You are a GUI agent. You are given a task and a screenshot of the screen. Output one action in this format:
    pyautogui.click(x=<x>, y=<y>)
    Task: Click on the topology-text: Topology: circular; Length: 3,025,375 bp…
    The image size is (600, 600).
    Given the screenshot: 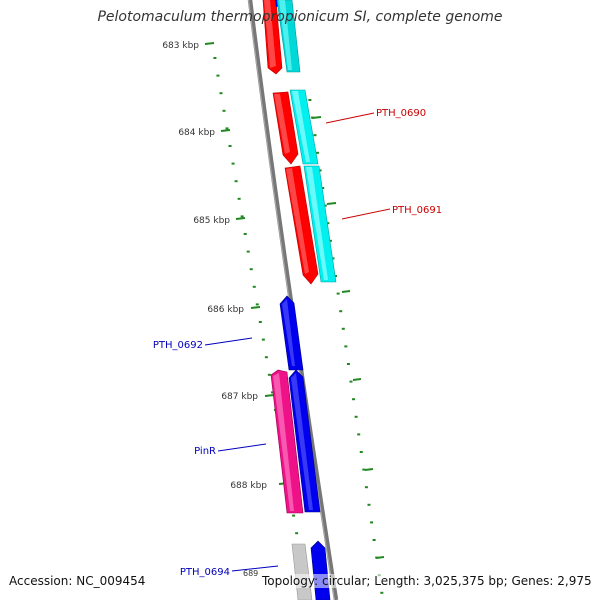 What is the action you would take?
    pyautogui.click(x=427, y=581)
    